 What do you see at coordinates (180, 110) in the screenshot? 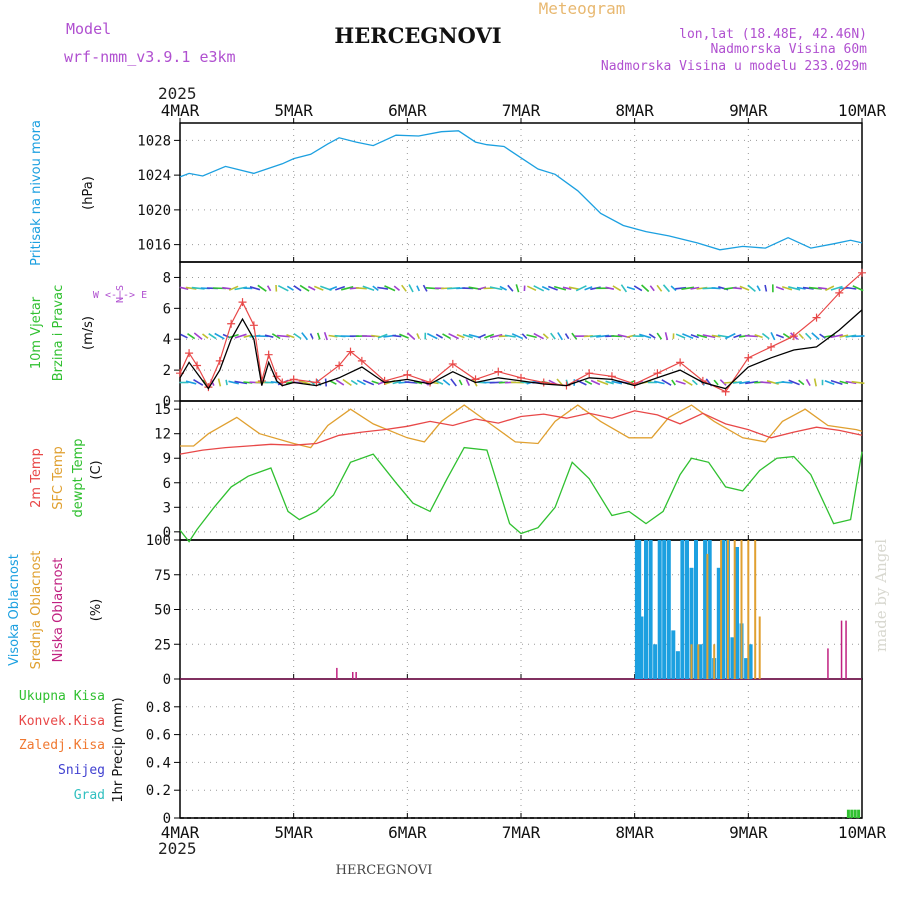
I see `x-tick-label-top: 4MAR` at bounding box center [180, 110].